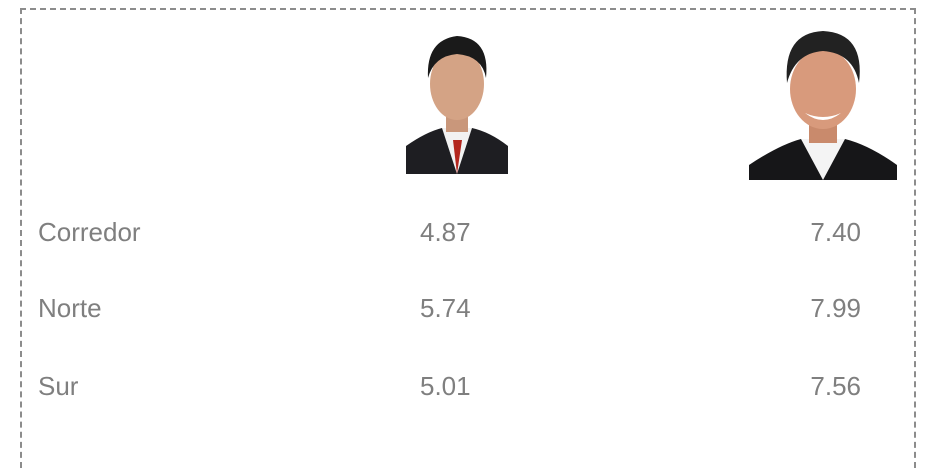 The width and height of the screenshot is (936, 468). I want to click on value: 5.01, so click(445, 386).